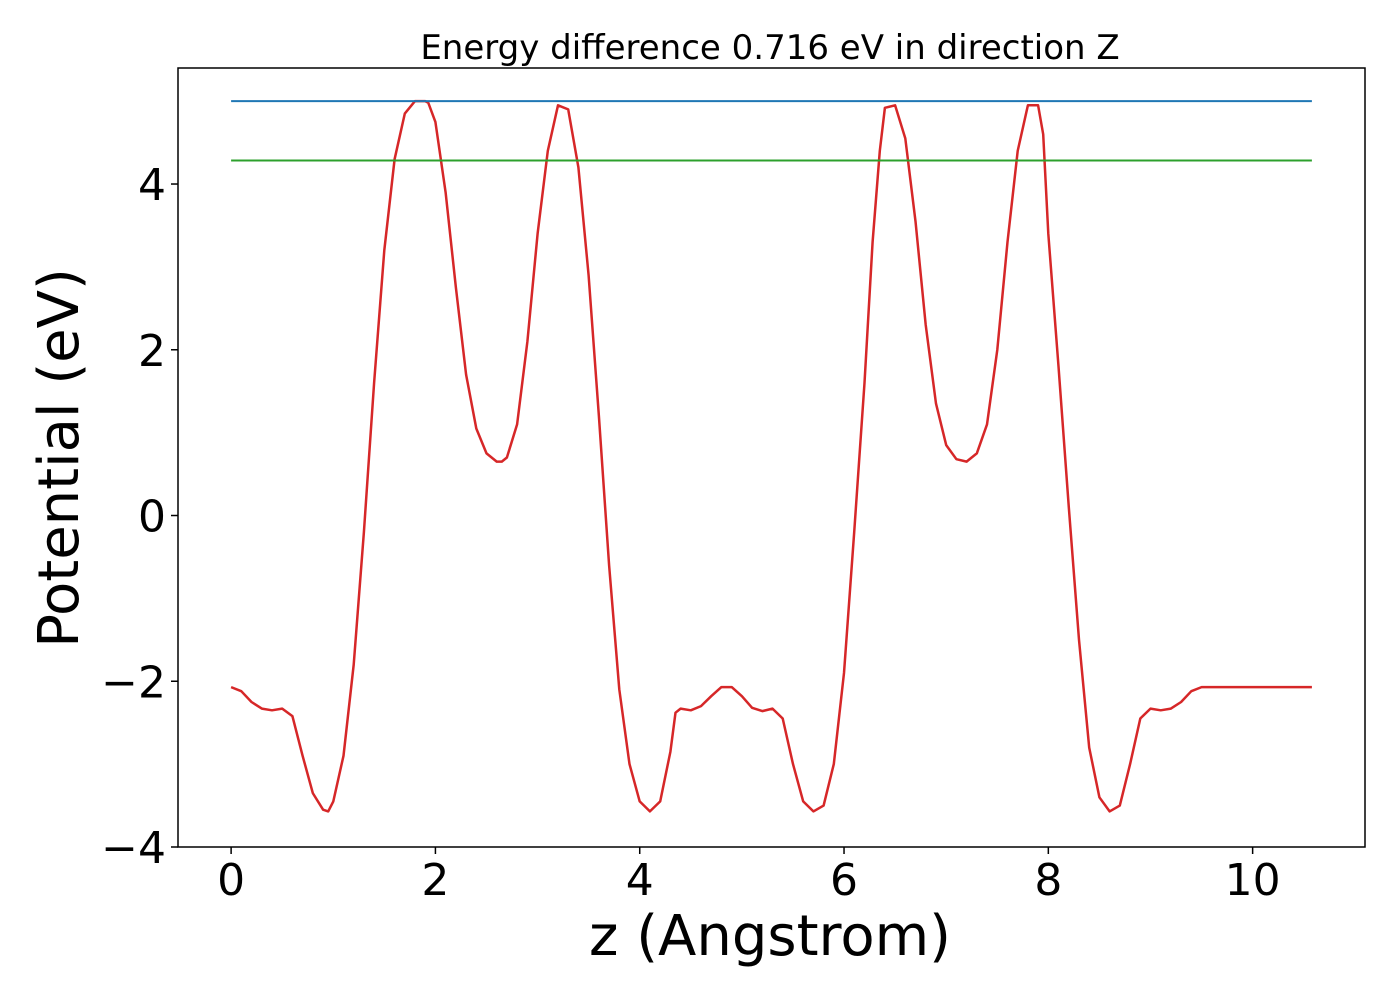  I want to click on x-tick-label: 10, so click(1253, 880).